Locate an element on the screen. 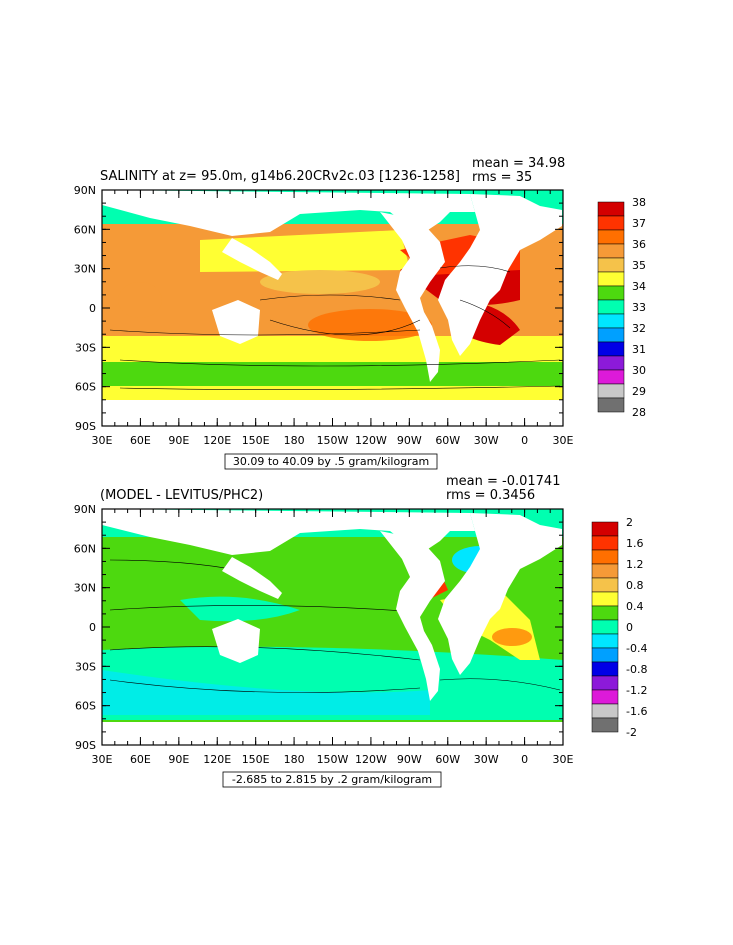 Image resolution: width=733 pixels, height=945 pixels. colorbar-label: 38 is located at coordinates (639, 202).